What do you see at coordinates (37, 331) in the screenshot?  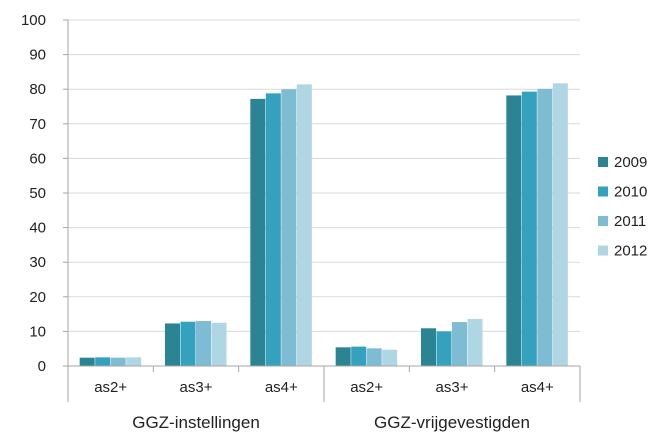 I see `y-tick-label: 10` at bounding box center [37, 331].